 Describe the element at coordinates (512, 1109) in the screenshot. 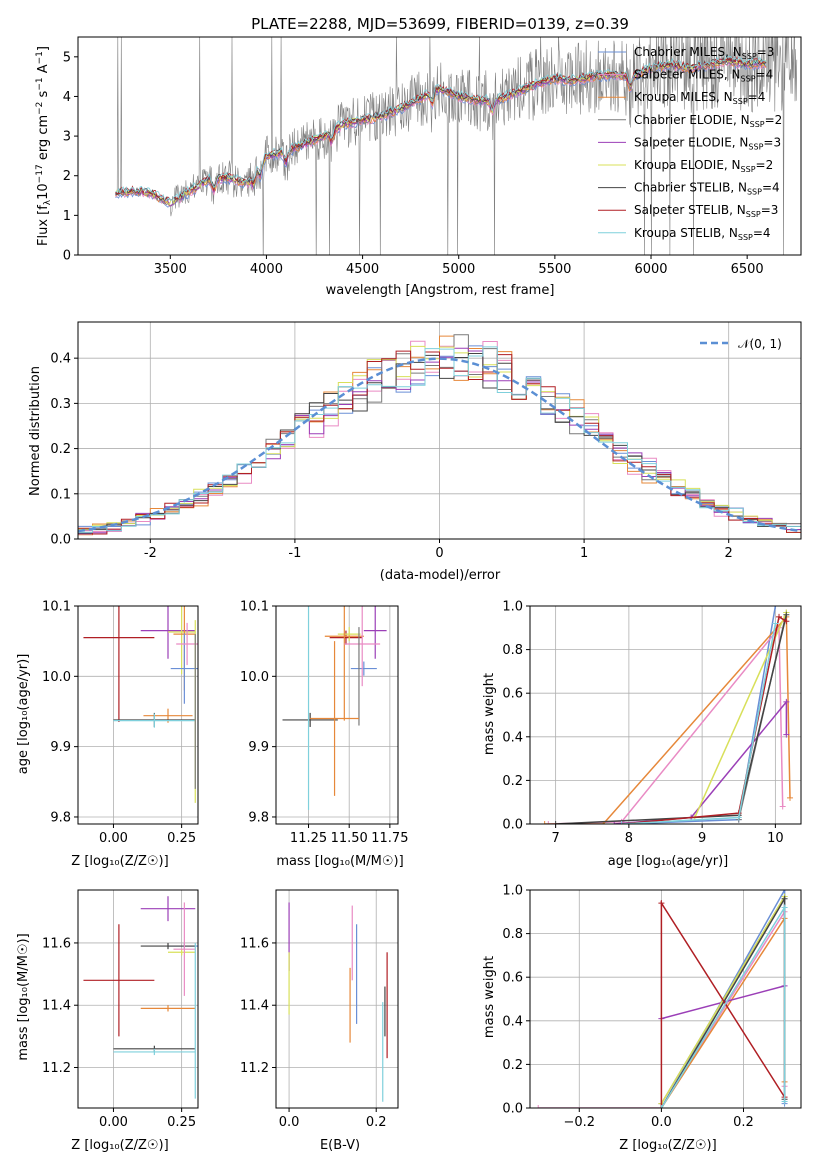

I see `weight-vs-Z-ytick-label-0: 0.0` at that location.